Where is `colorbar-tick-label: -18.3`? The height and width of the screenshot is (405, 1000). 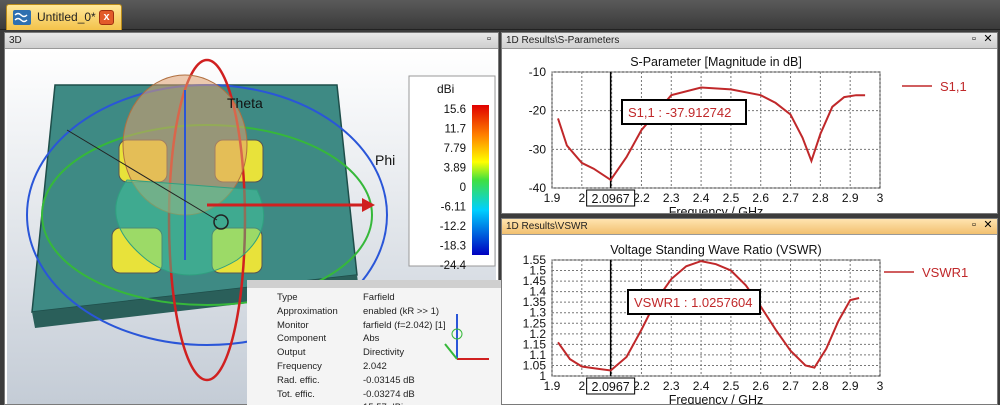 colorbar-tick-label: -18.3 is located at coordinates (453, 247).